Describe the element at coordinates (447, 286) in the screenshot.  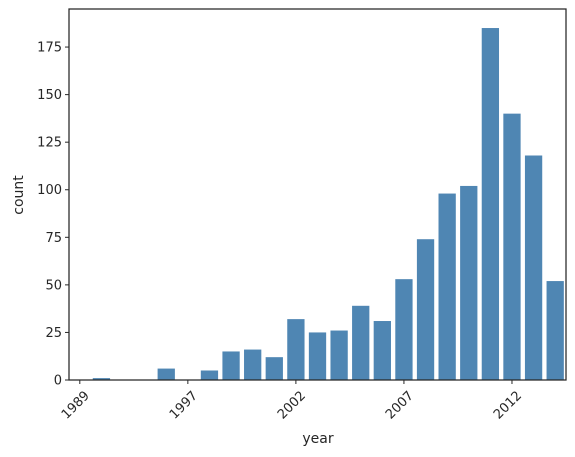
I see `bar-2009` at that location.